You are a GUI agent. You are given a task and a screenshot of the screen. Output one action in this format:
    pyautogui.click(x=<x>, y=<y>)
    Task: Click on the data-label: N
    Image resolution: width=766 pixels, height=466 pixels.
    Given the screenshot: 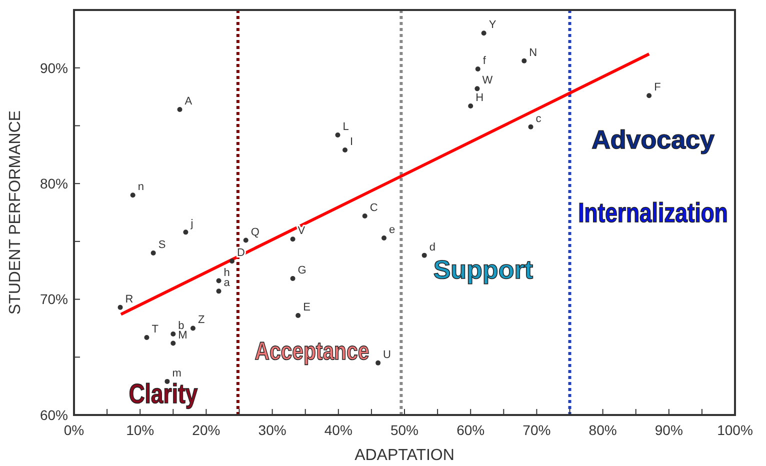 What is the action you would take?
    pyautogui.click(x=533, y=52)
    